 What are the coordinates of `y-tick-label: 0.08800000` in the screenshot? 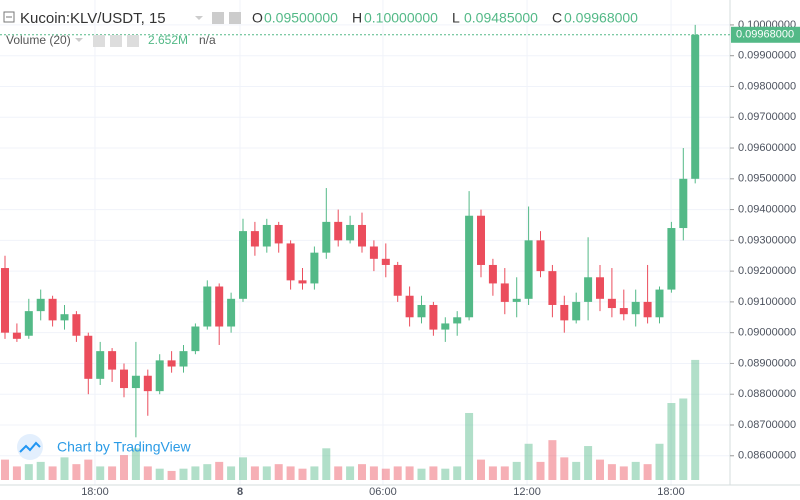 It's located at (767, 394).